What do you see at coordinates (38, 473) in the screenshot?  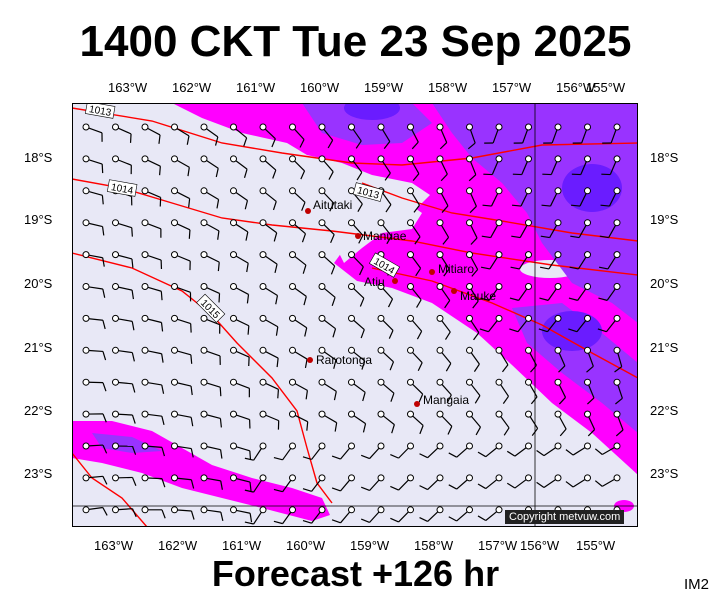 I see `lat-label: 23°S` at bounding box center [38, 473].